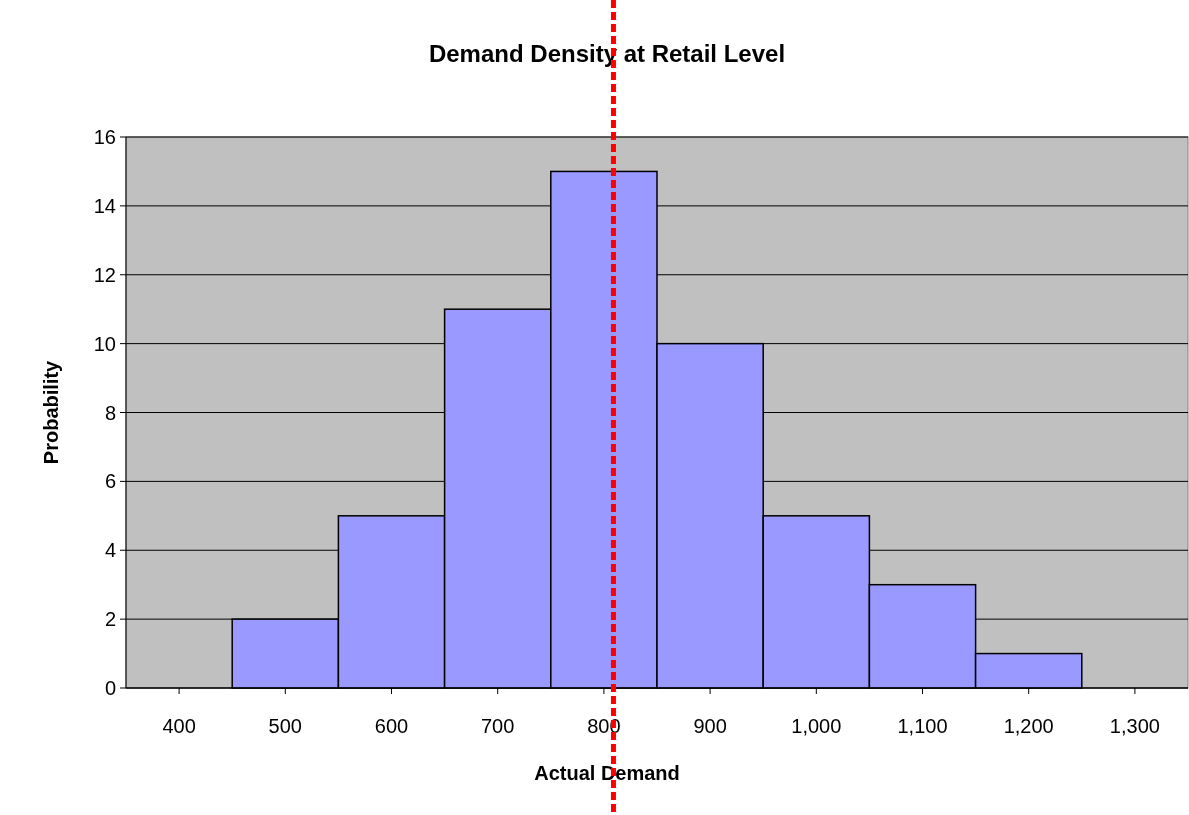  I want to click on y-tick-label: 16, so click(104, 137).